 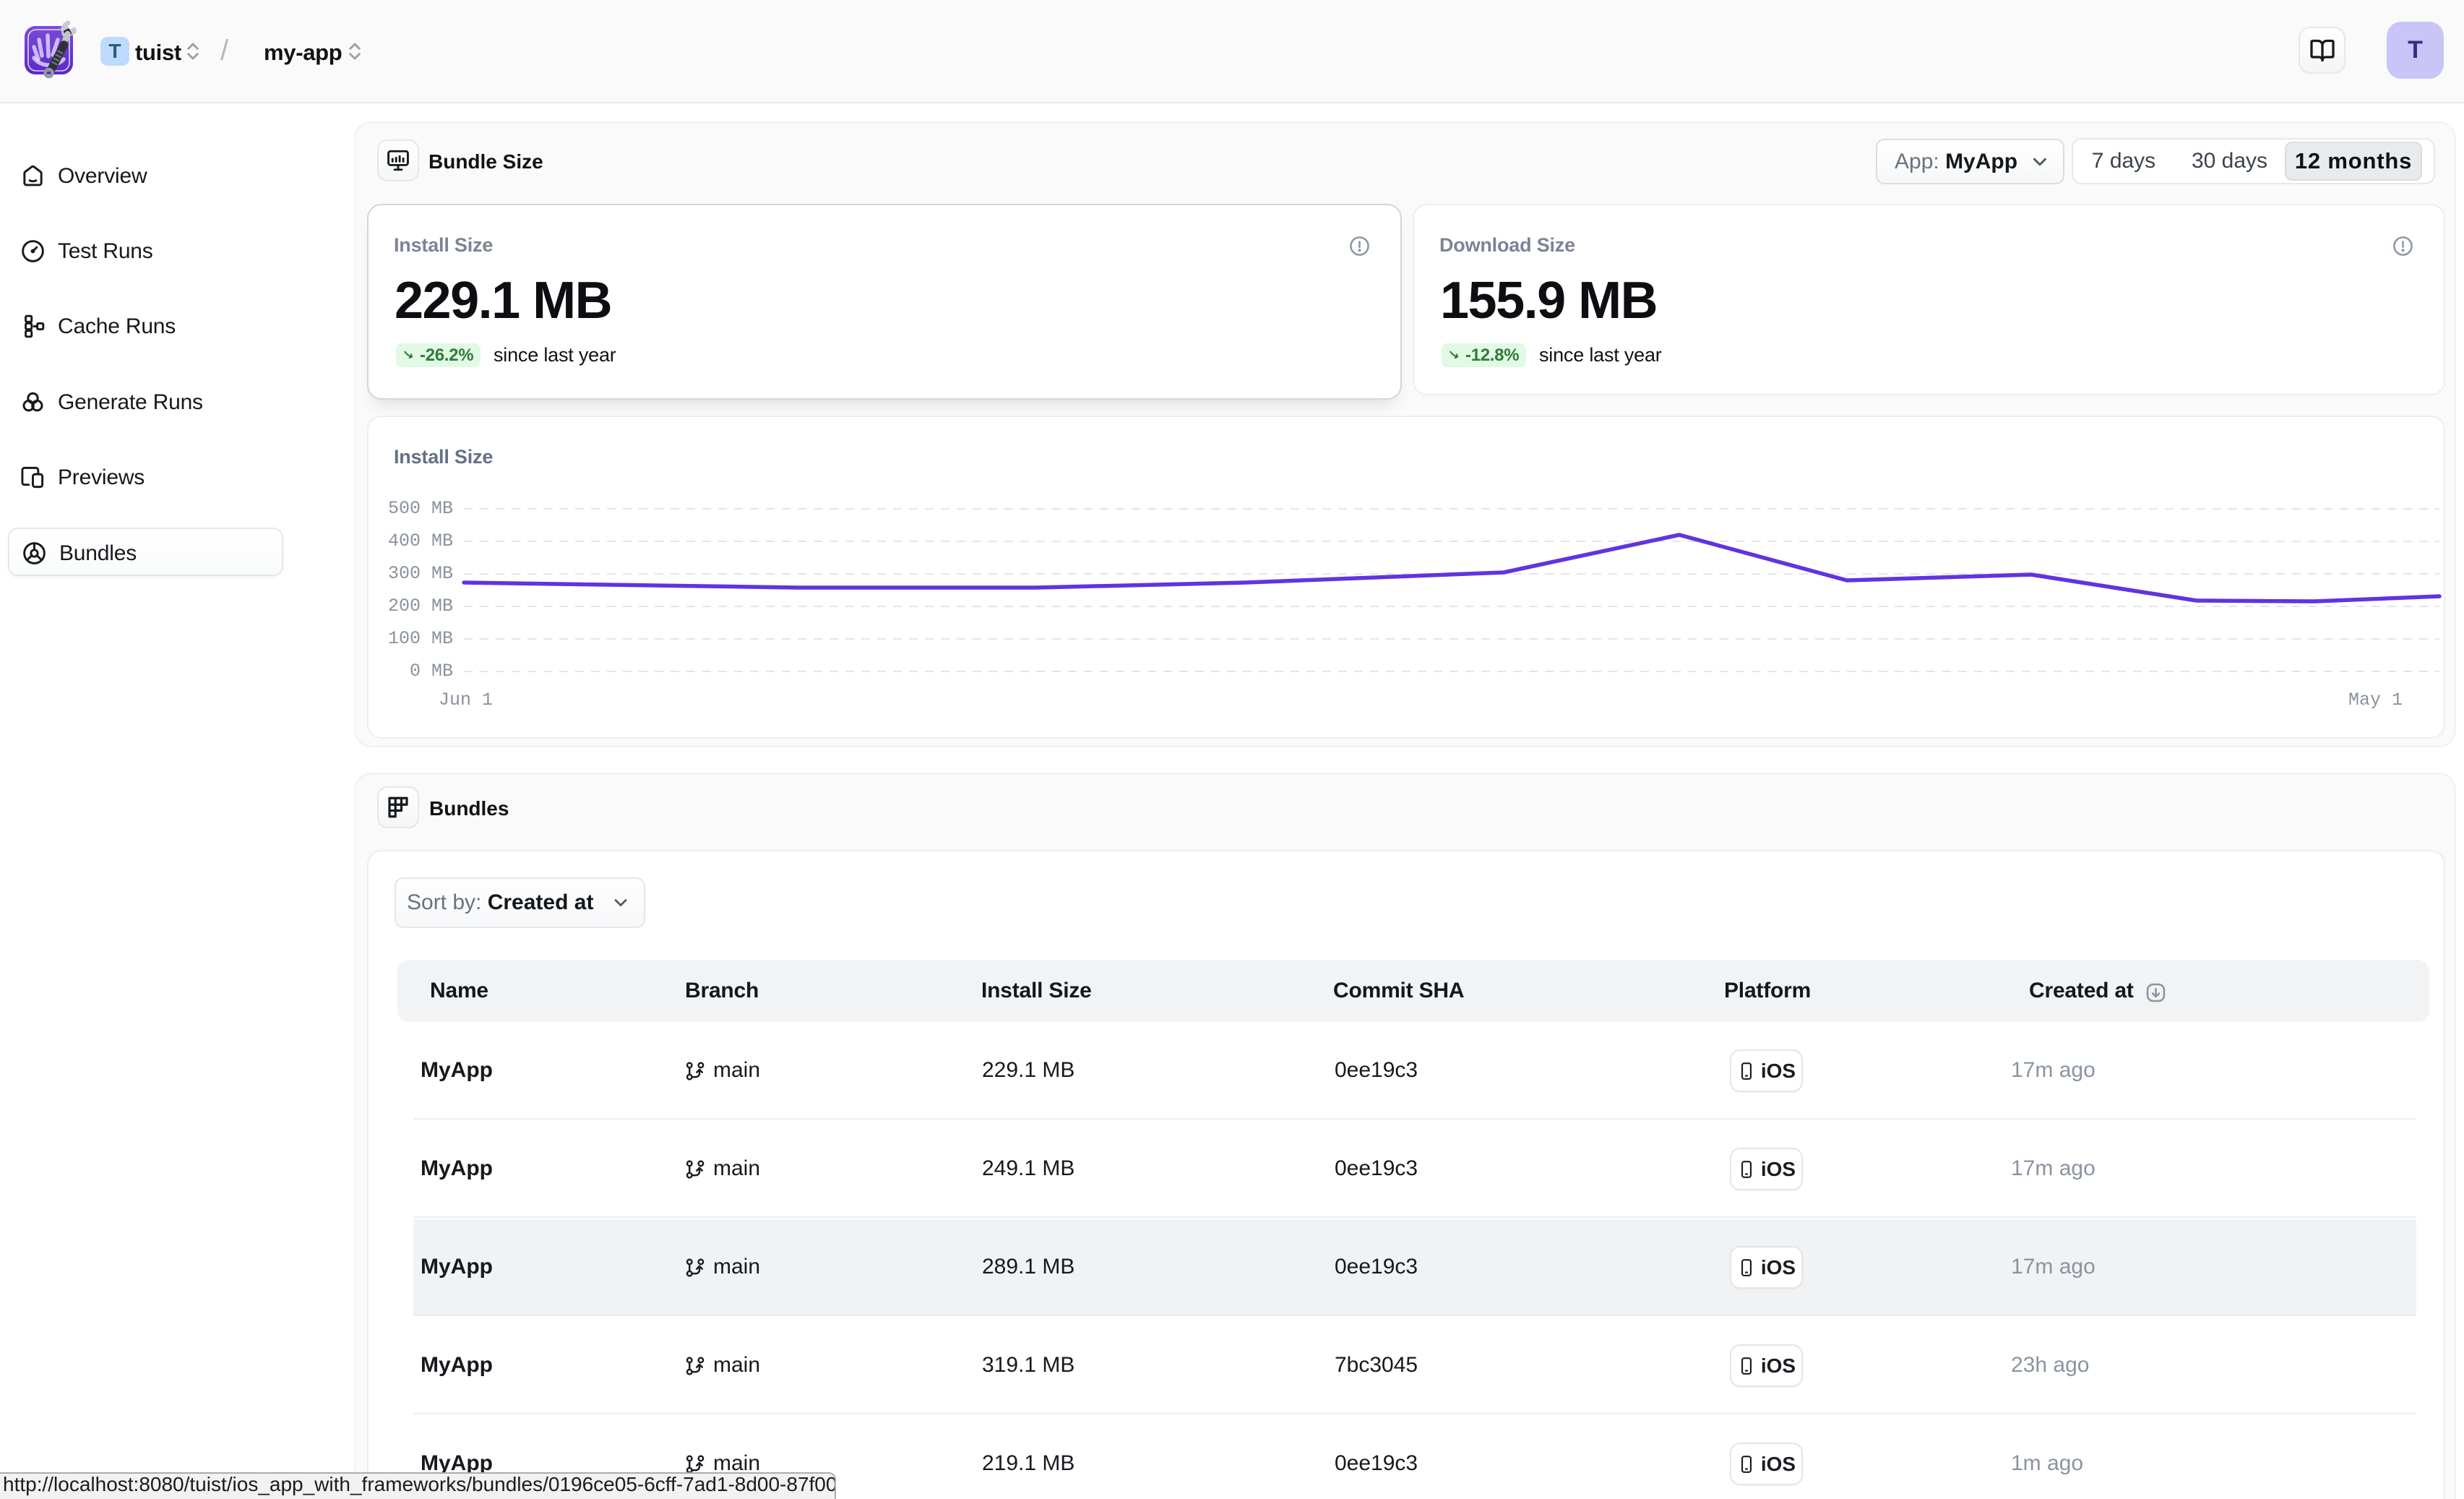 What do you see at coordinates (420, 541) in the screenshot?
I see `svg-text: 400 MB` at bounding box center [420, 541].